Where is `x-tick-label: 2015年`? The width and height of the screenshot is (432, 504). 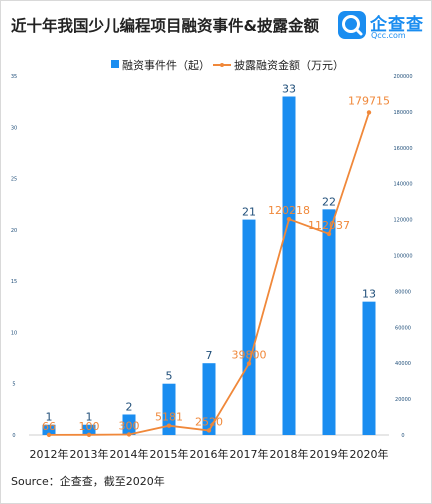
x-tick-label: 2015年 is located at coordinates (169, 454).